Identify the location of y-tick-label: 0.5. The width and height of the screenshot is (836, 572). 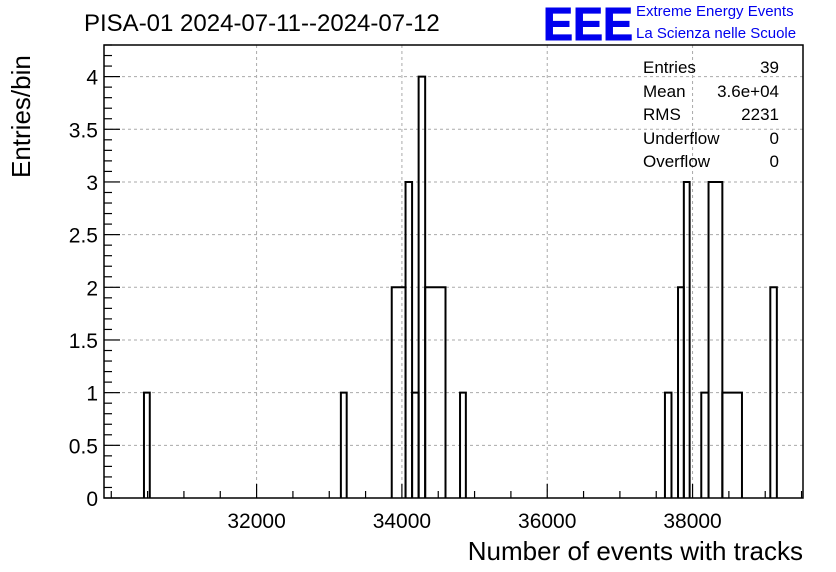
(83, 446).